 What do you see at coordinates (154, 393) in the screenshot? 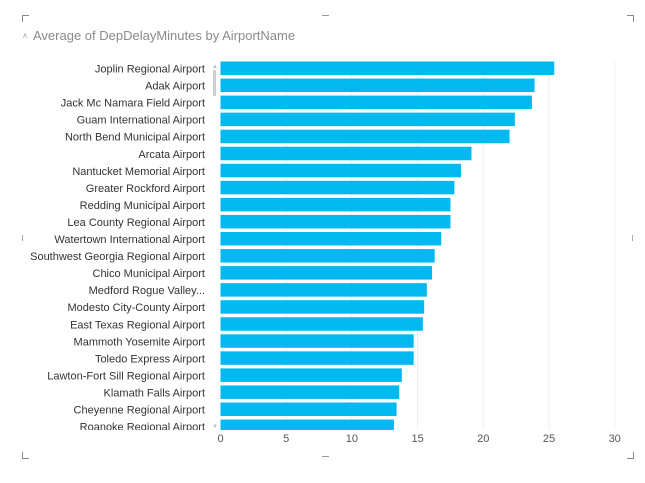
I see `category-label: Klamath Falls Airport` at bounding box center [154, 393].